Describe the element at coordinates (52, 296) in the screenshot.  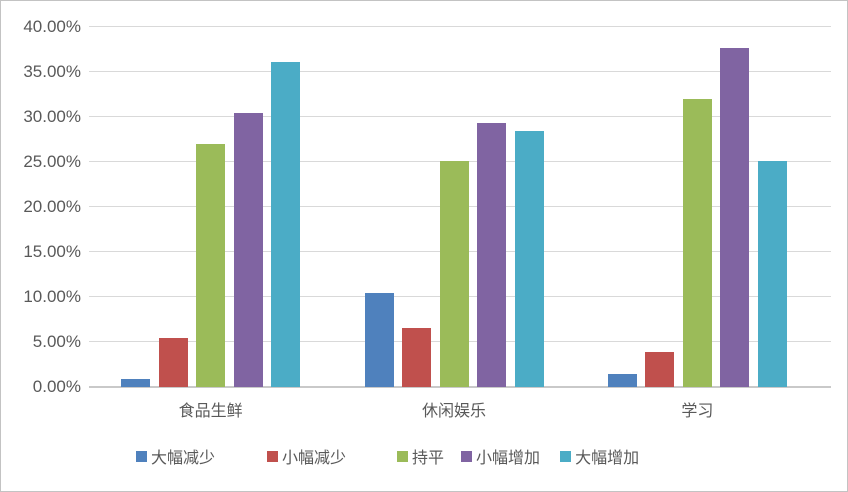
I see `y-tick-label: 10.00%` at that location.